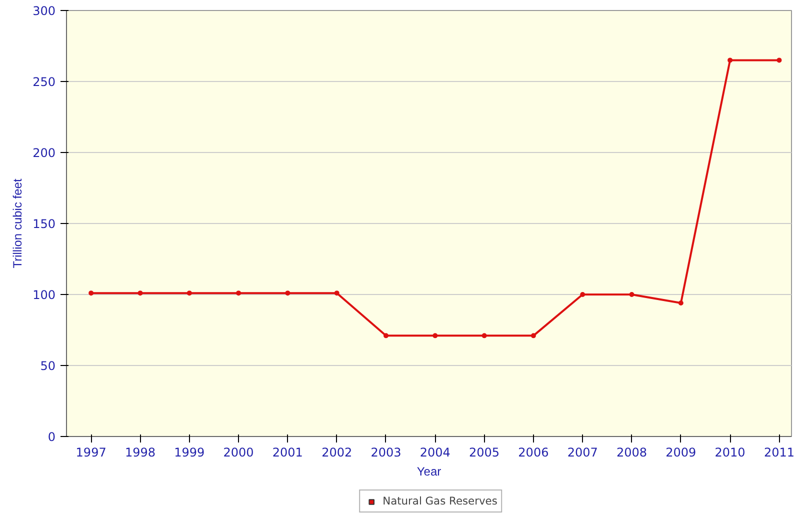 The image size is (803, 519). I want to click on y-tick-label: 300, so click(44, 11).